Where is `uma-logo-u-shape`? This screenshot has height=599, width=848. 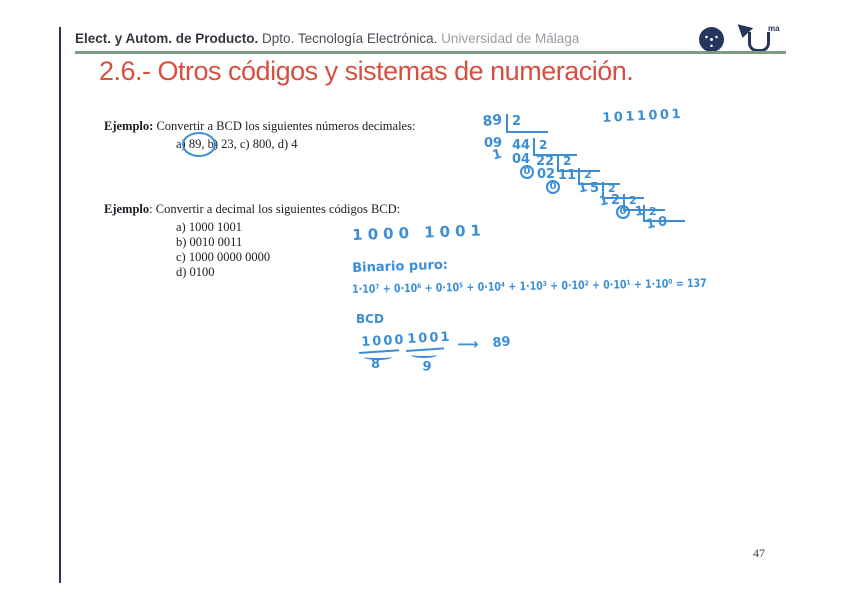
uma-logo-u-shape is located at coordinates (759, 42).